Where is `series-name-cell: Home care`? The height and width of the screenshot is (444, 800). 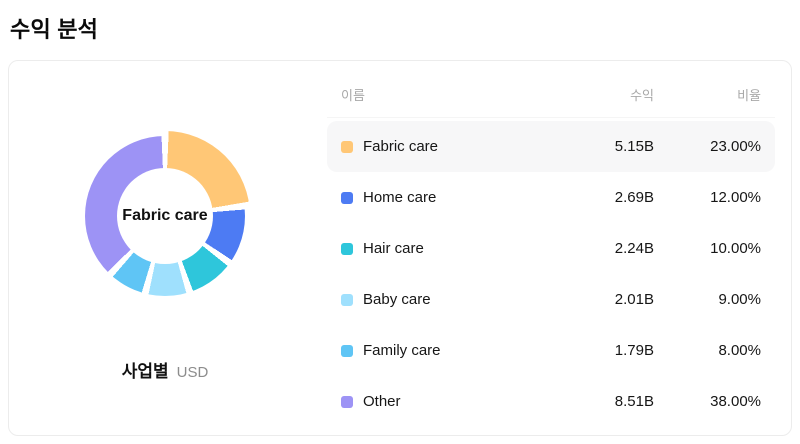
series-name-cell: Home care is located at coordinates (450, 197).